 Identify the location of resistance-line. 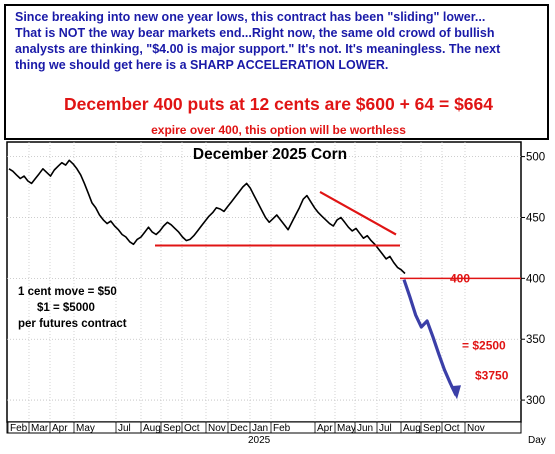
(358, 213).